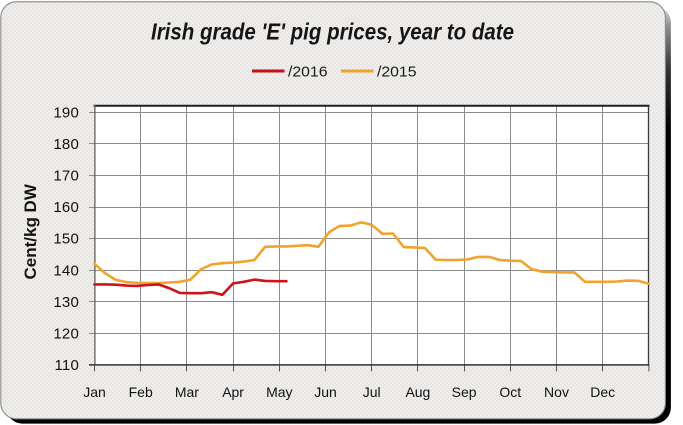 This screenshot has width=683, height=425. Describe the element at coordinates (141, 392) in the screenshot. I see `svg-text: Feb` at that location.